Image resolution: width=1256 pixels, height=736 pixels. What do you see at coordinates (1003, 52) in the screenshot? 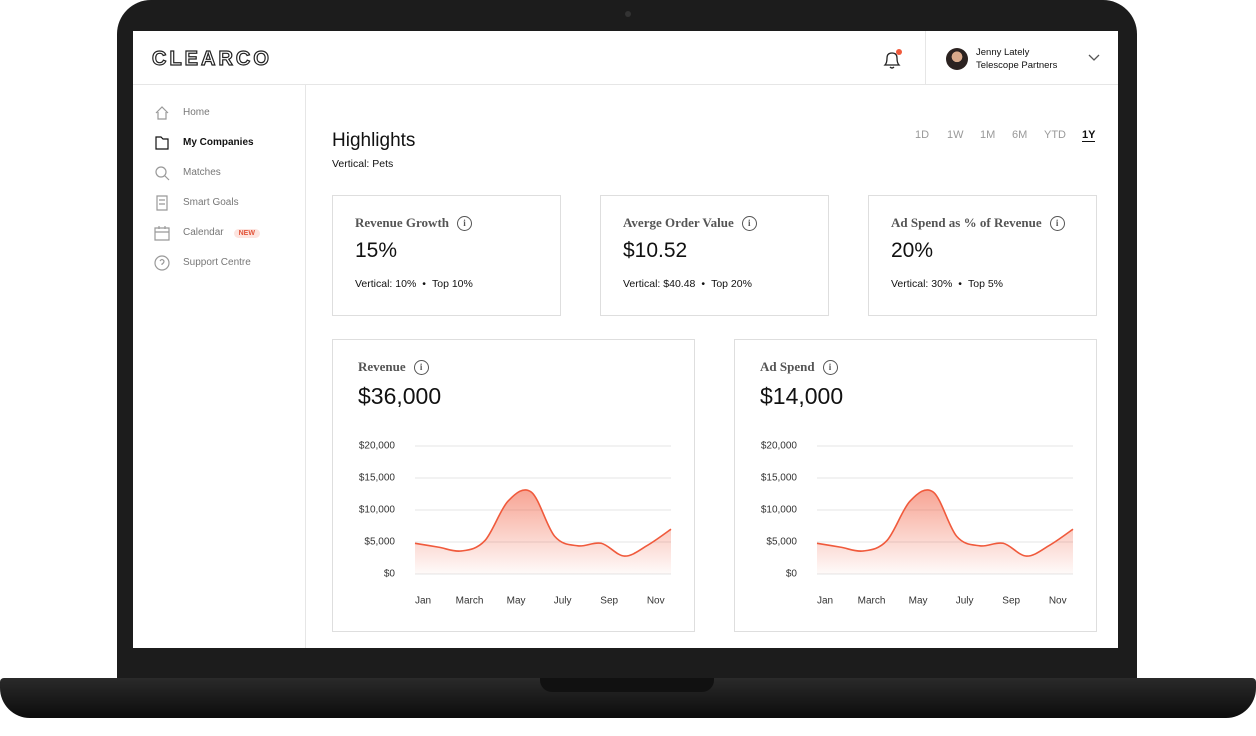
I see `user-name: Jenny Lately` at bounding box center [1003, 52].